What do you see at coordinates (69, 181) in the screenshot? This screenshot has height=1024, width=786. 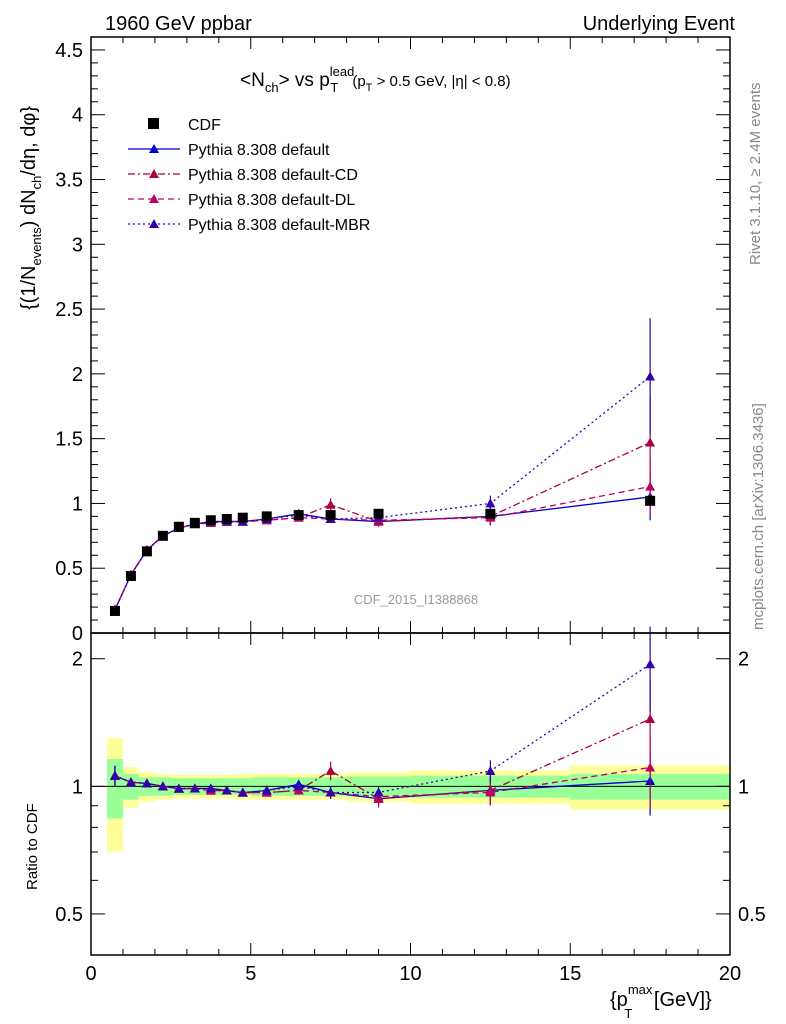 I see `y-tick-label-main: 3.5` at bounding box center [69, 181].